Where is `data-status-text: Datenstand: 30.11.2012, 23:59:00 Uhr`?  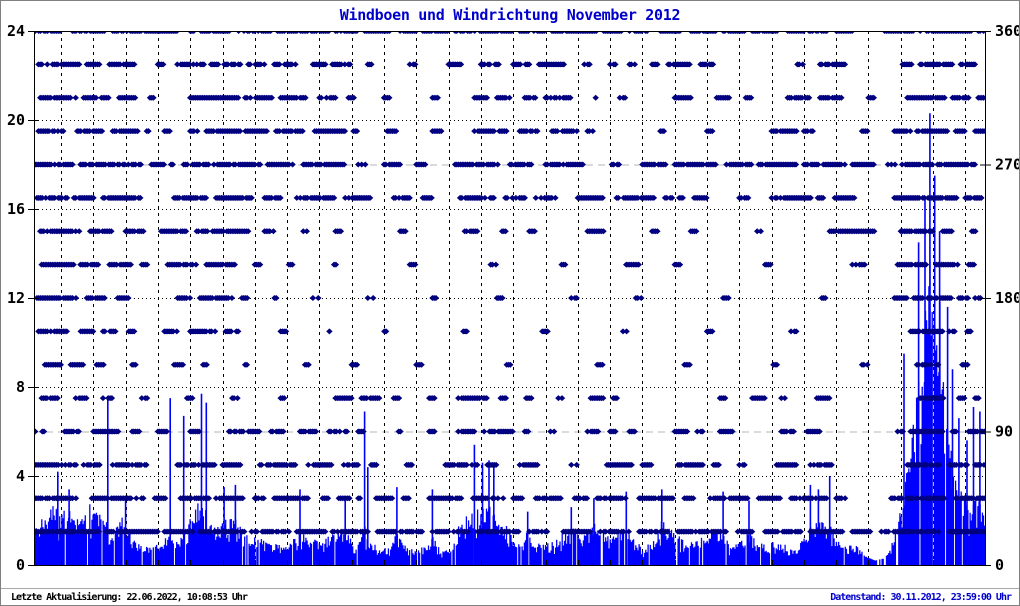
data-status-text: Datenstand: 30.11.2012, 23:59:00 Uhr is located at coordinates (921, 597).